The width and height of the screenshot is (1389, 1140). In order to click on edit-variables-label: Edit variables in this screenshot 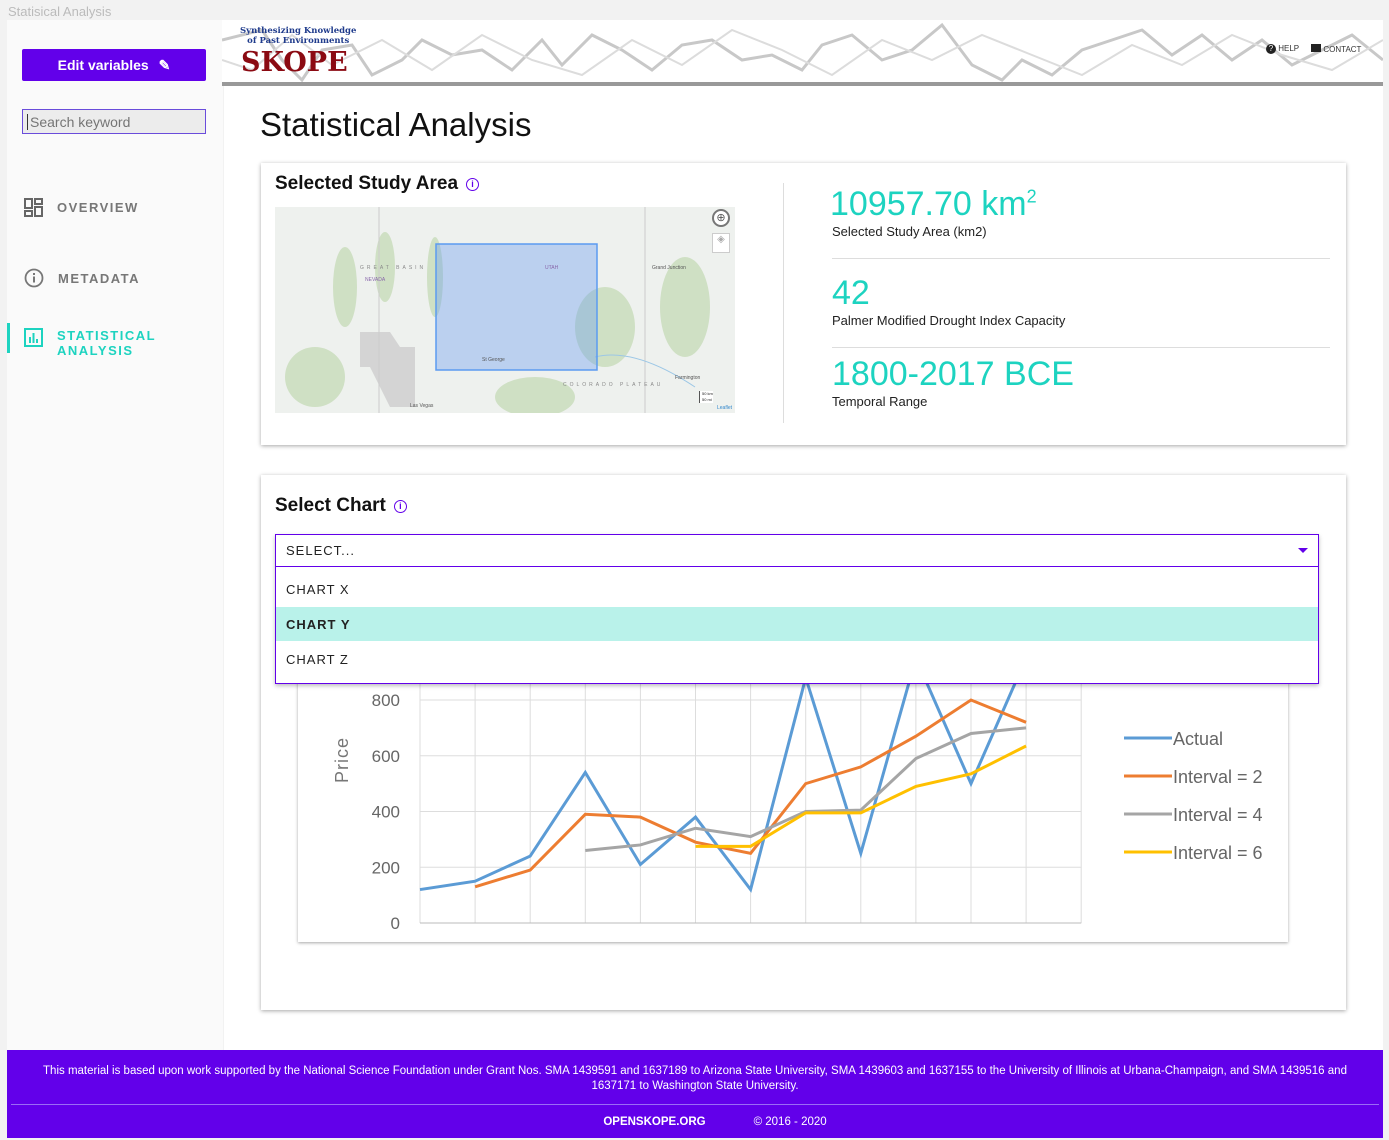, I will do `click(103, 65)`.